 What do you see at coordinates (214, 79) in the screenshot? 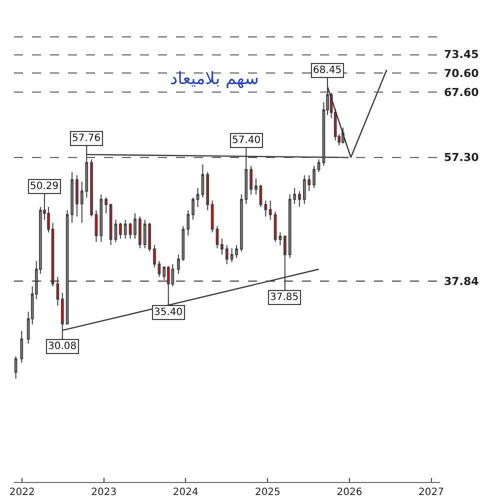
I see `text: سهم بلاميعاد` at bounding box center [214, 79].